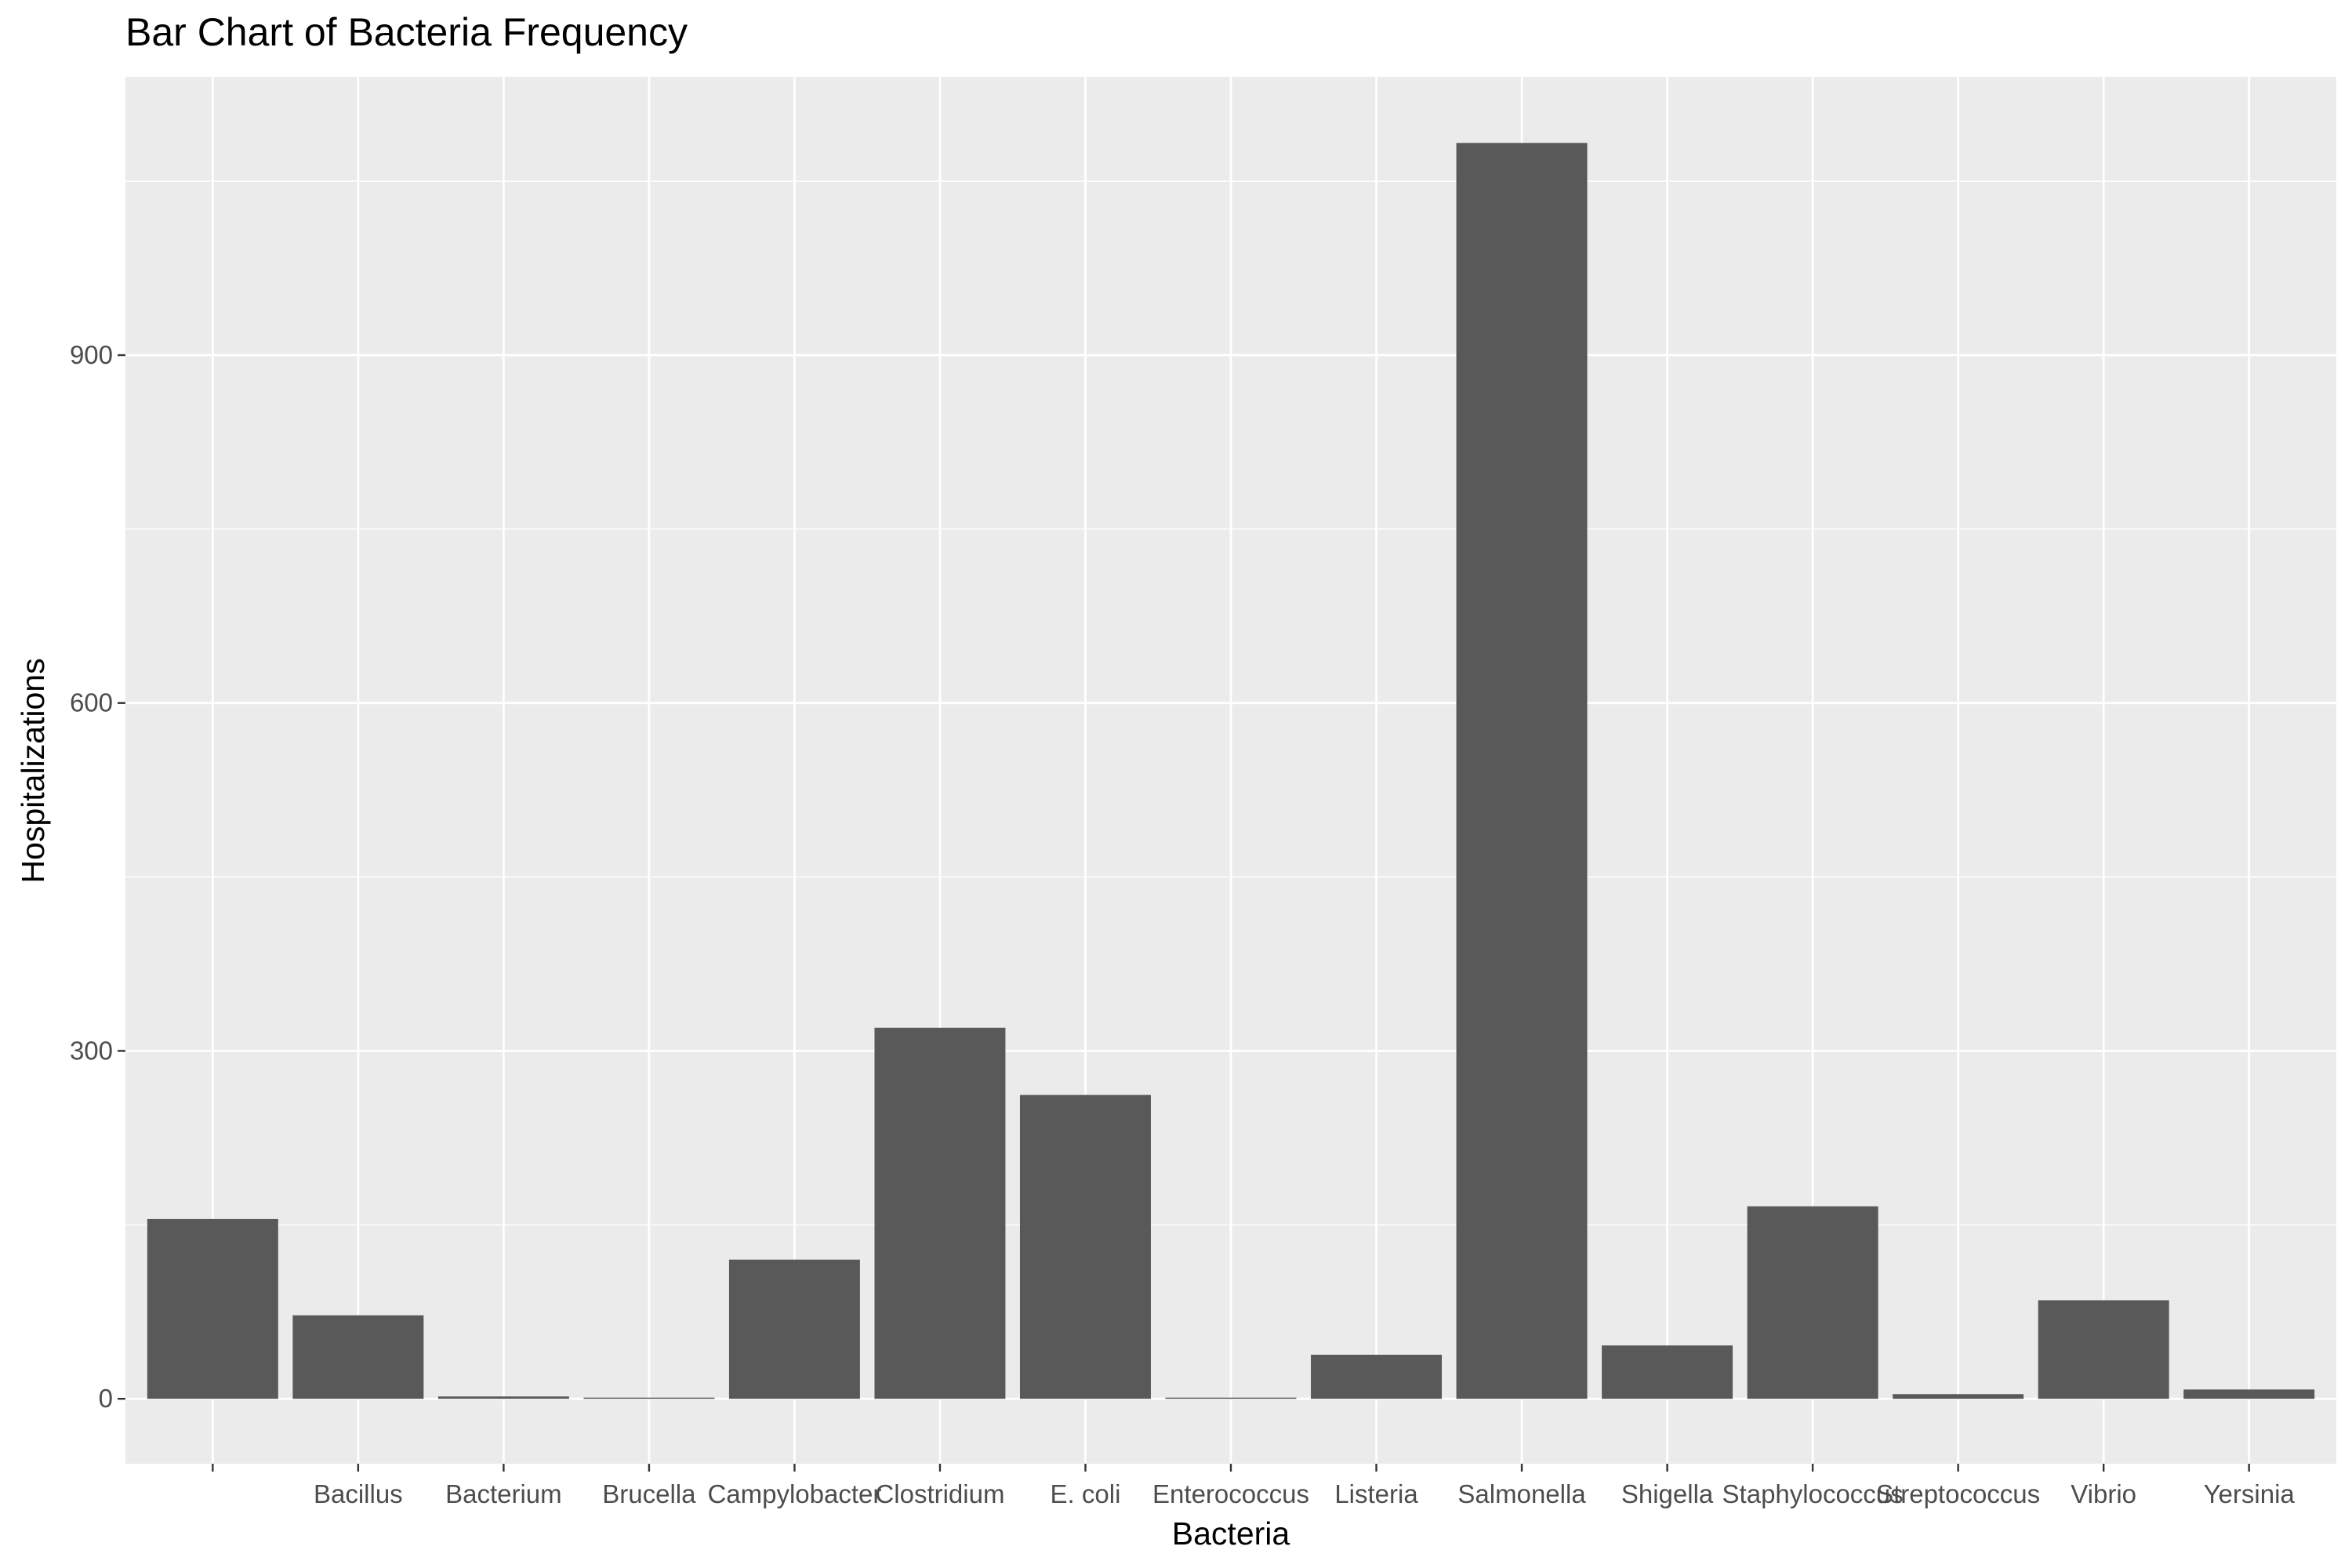 This screenshot has height=1568, width=2352. Describe the element at coordinates (1231, 1533) in the screenshot. I see `x-axis-title: Bacteria` at that location.